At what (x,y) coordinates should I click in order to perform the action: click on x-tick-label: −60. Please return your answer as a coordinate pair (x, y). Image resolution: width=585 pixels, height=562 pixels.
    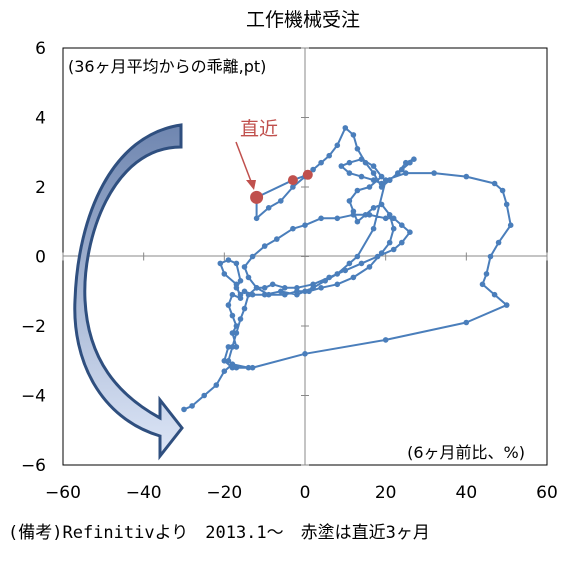
    Looking at the image, I should click on (63, 493).